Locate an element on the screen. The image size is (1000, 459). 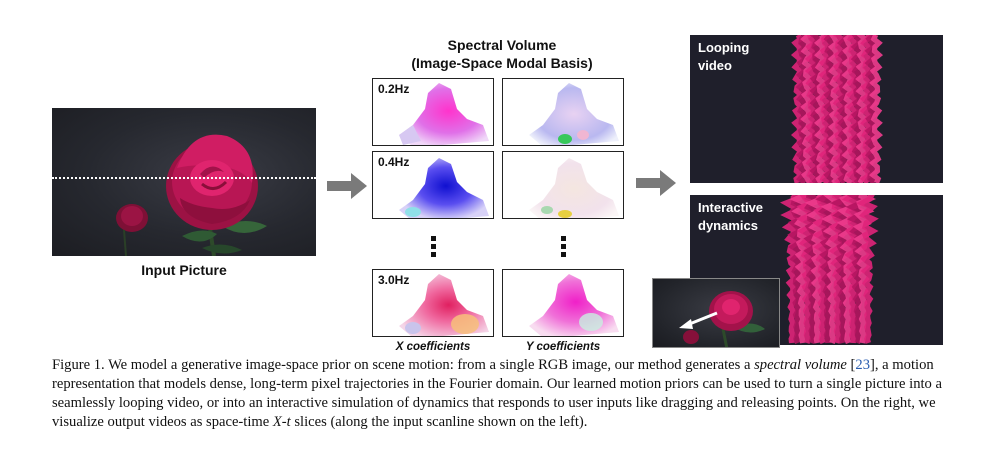
looping-label-line2: video is located at coordinates (715, 65).